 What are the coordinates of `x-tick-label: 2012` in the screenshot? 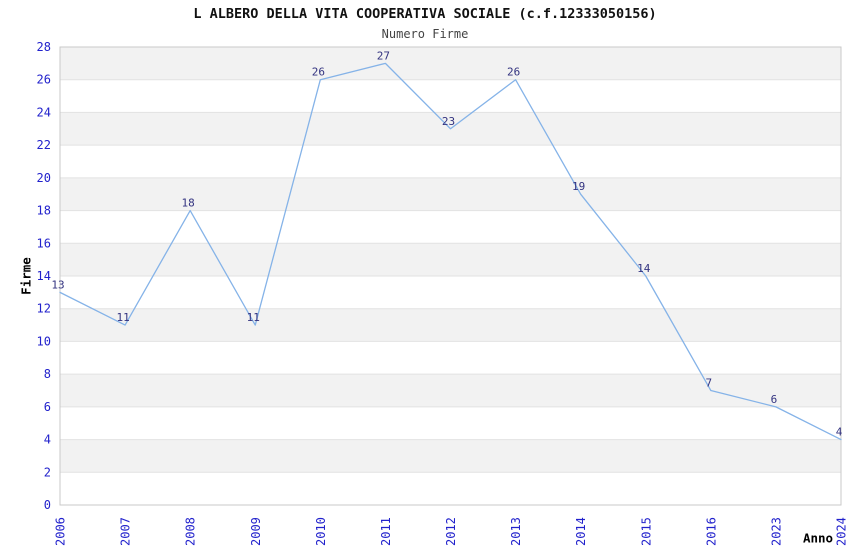 It's located at (451, 531).